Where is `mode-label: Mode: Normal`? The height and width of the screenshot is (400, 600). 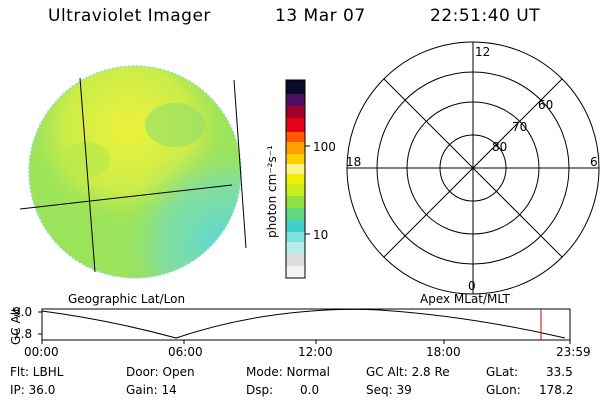
mode-label: Mode: Normal is located at coordinates (288, 372).